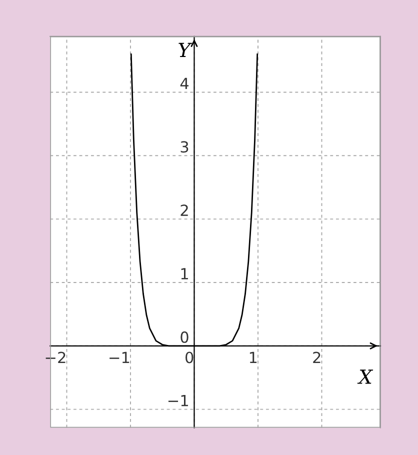 The image size is (418, 455). Describe the element at coordinates (365, 377) in the screenshot. I see `x-axis-title: X` at that location.